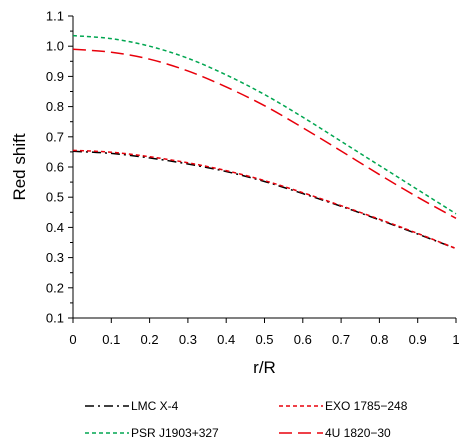 The image size is (459, 441). Describe the element at coordinates (111, 339) in the screenshot. I see `x-tick-label: 0.1` at that location.